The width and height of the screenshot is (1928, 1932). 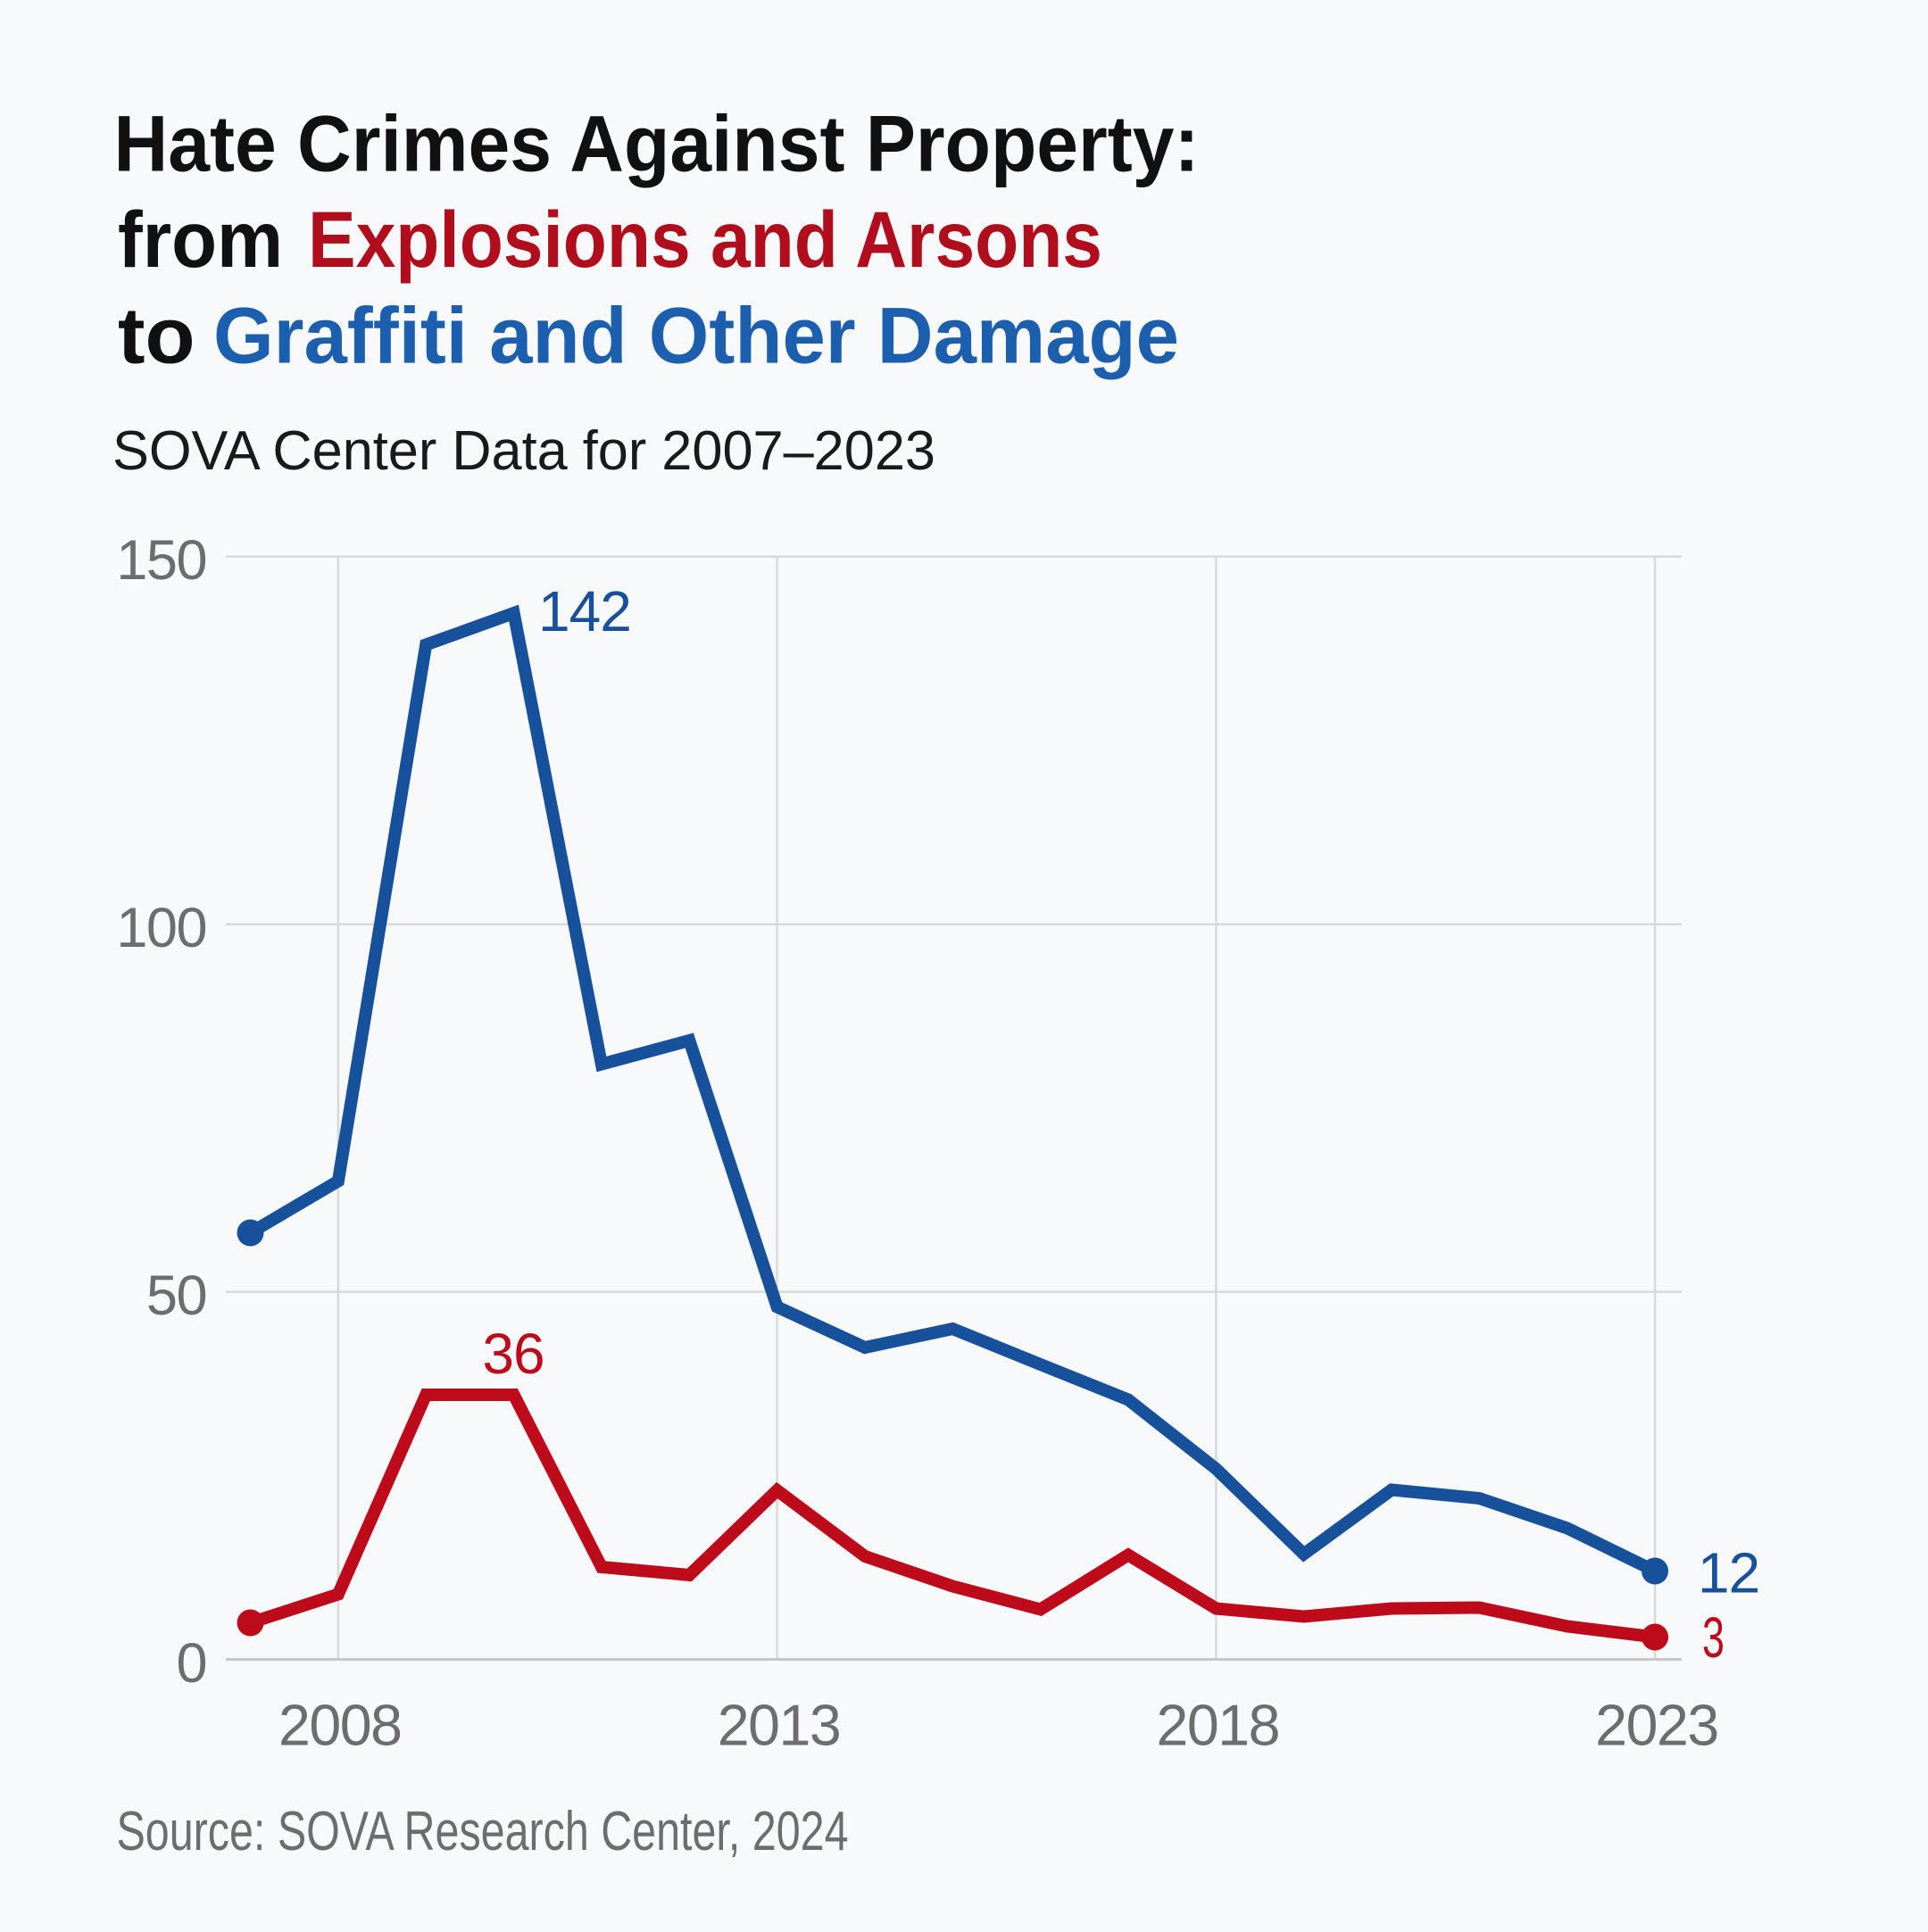 What do you see at coordinates (1656, 1726) in the screenshot?
I see `svg-text: 2023` at bounding box center [1656, 1726].